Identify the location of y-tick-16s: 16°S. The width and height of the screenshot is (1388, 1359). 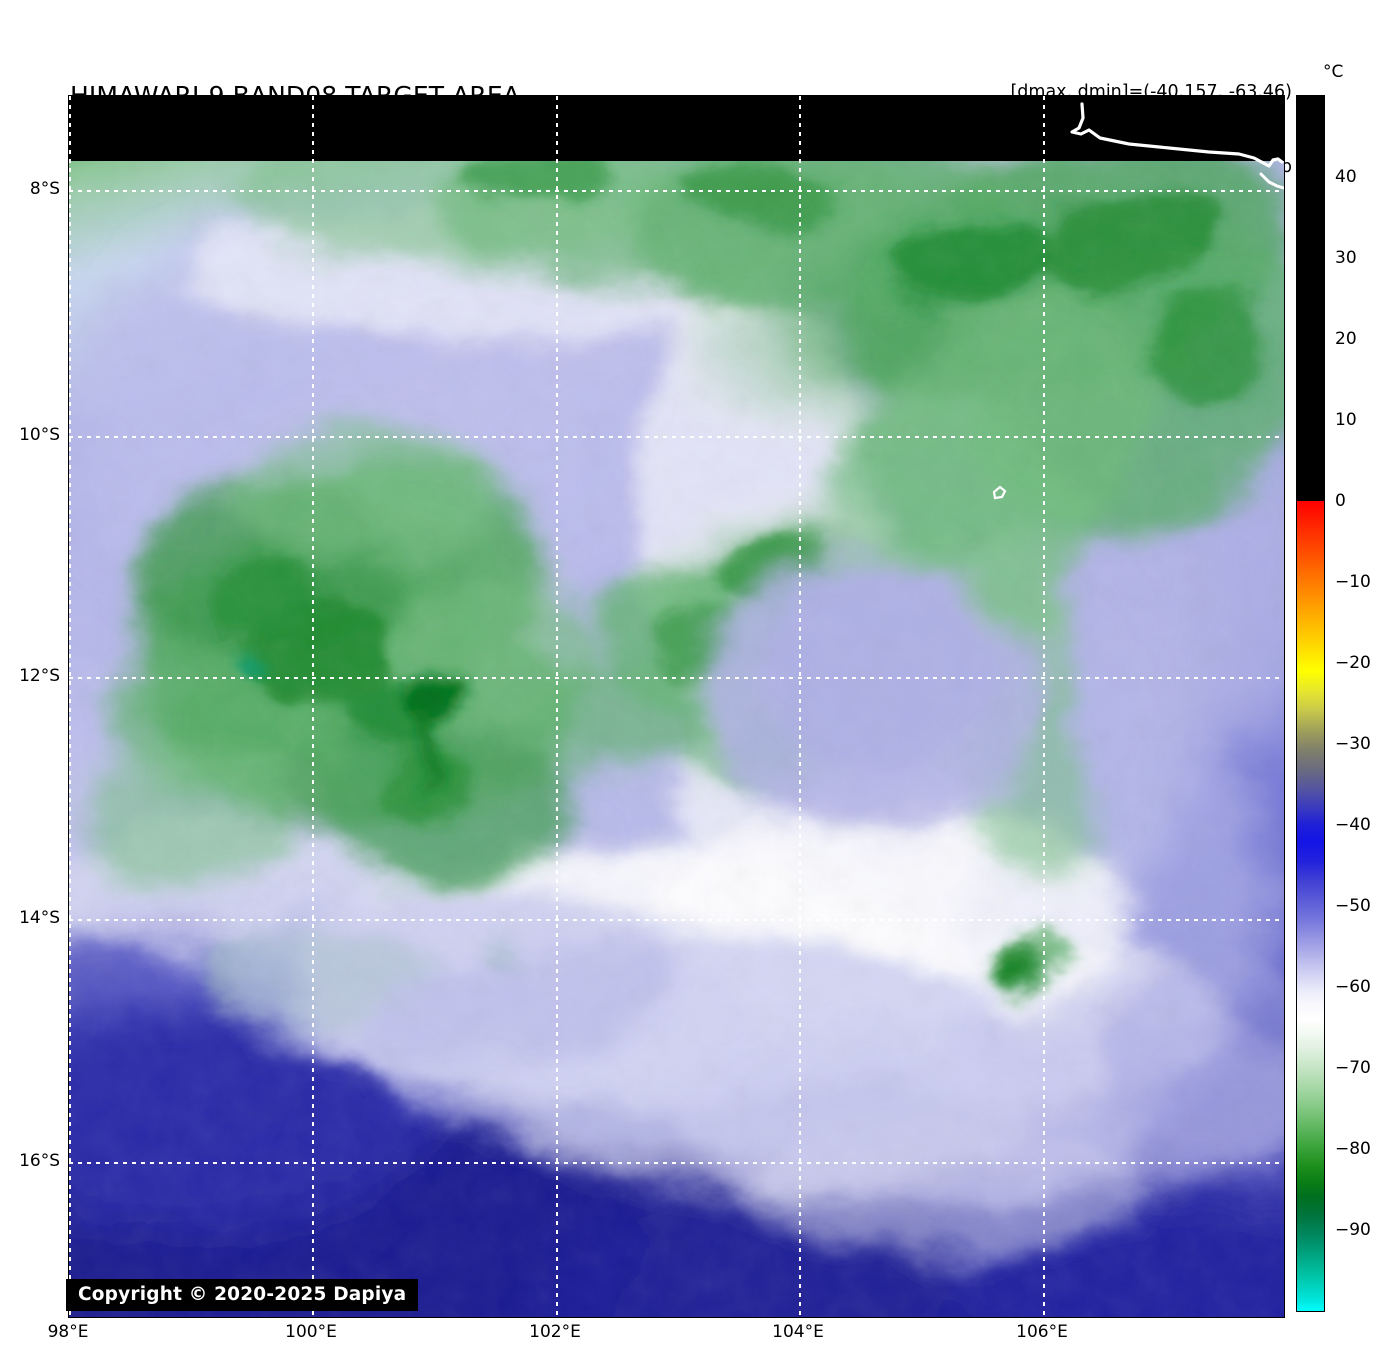
(60, 1161).